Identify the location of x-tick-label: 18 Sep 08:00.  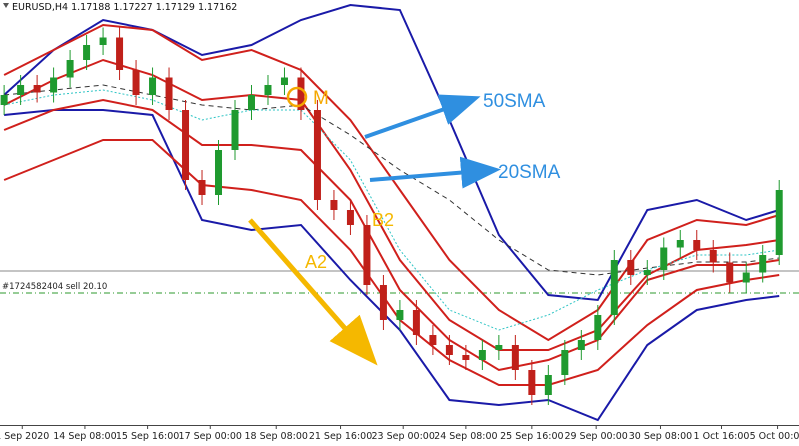
(276, 436).